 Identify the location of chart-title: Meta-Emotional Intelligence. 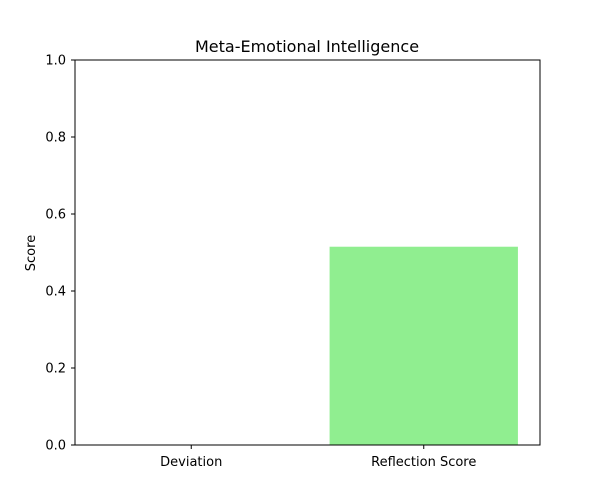
(307, 46).